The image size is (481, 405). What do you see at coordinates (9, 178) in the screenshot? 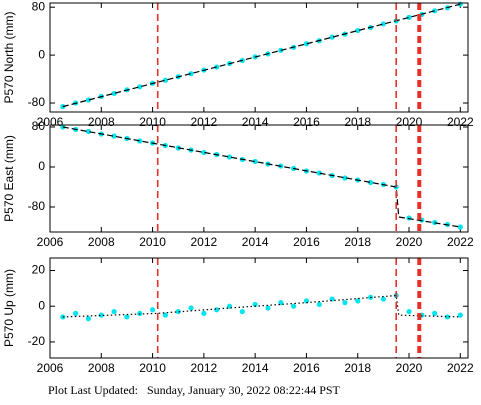
I see `y-axis-label: P570 East (mm)` at bounding box center [9, 178].